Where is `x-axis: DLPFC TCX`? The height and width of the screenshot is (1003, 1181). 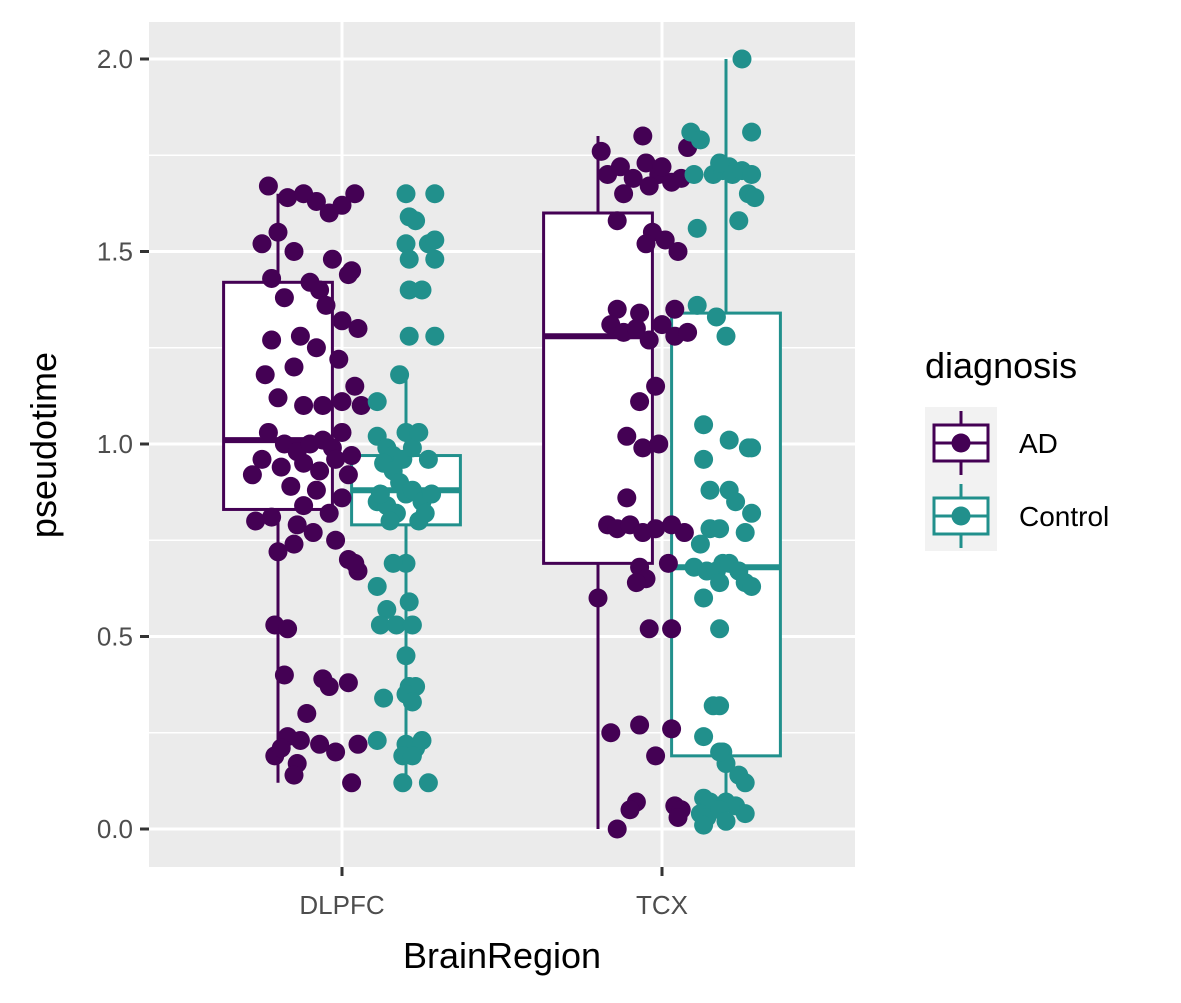
x-axis: DLPFC TCX is located at coordinates (493, 893).